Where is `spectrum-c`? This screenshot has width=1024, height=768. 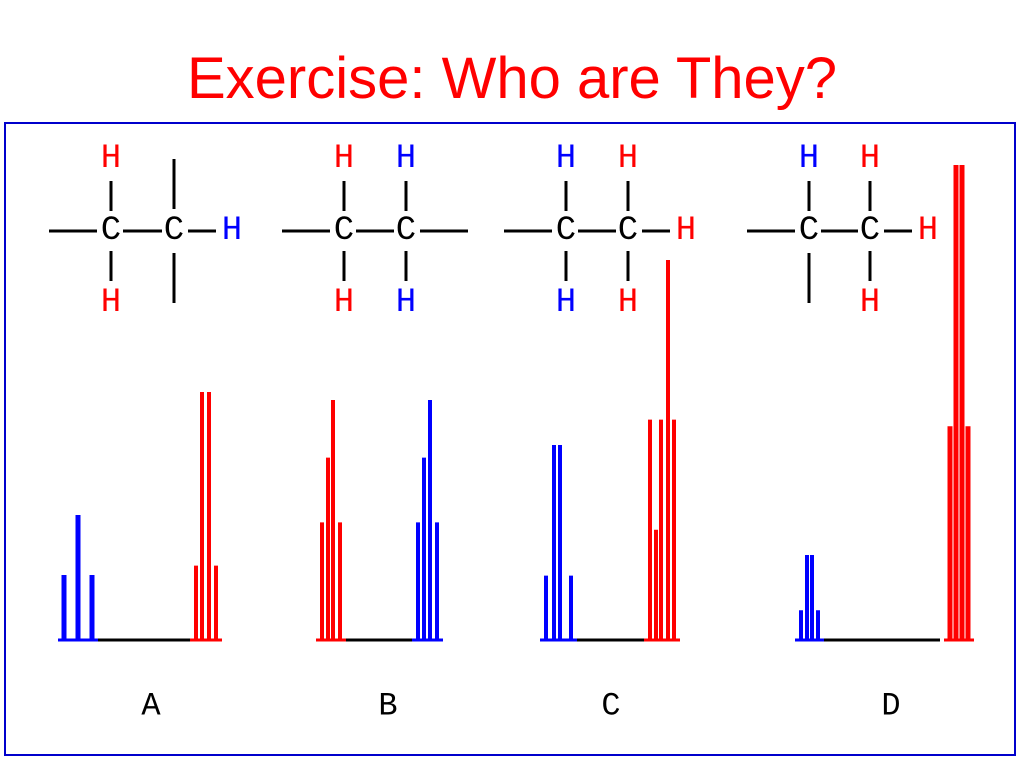
spectrum-c is located at coordinates (610, 451).